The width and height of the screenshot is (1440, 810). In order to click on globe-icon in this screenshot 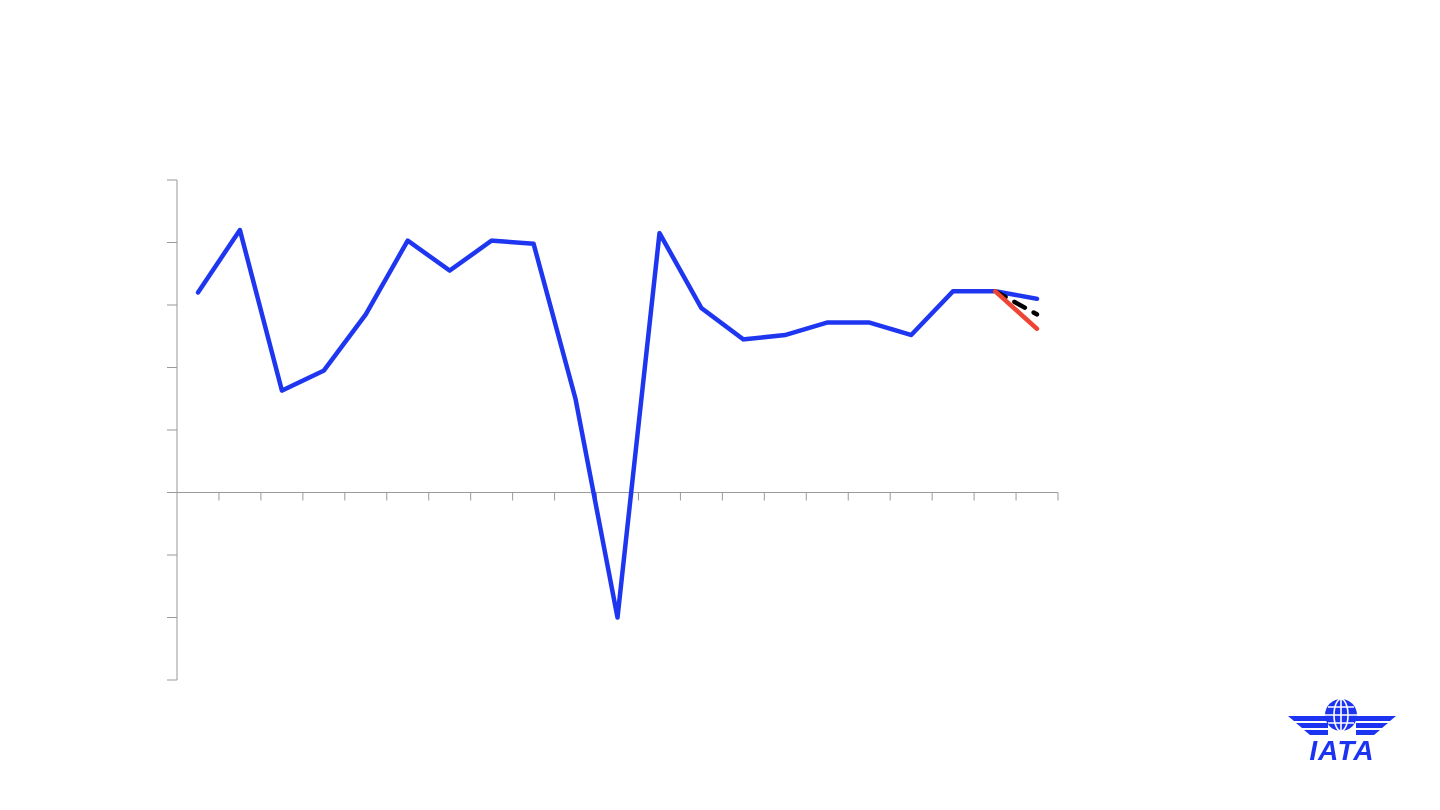, I will do `click(1341, 715)`.